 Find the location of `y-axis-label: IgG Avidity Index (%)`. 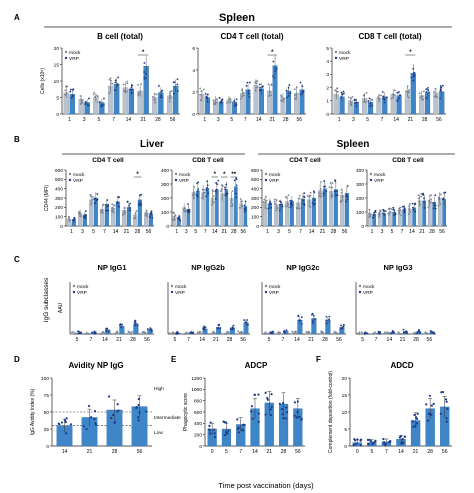

y-axis-label: IgG Avidity Index (%) is located at coordinates (33, 411).